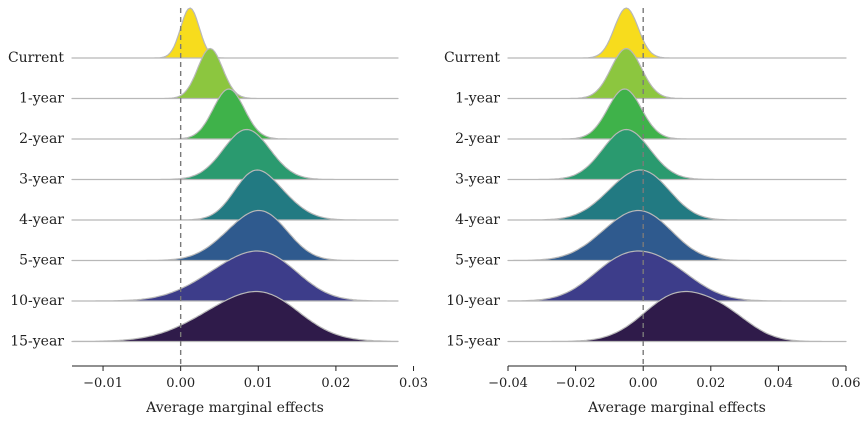 The image size is (862, 424). I want to click on x-tick-label: 0.04, so click(778, 383).